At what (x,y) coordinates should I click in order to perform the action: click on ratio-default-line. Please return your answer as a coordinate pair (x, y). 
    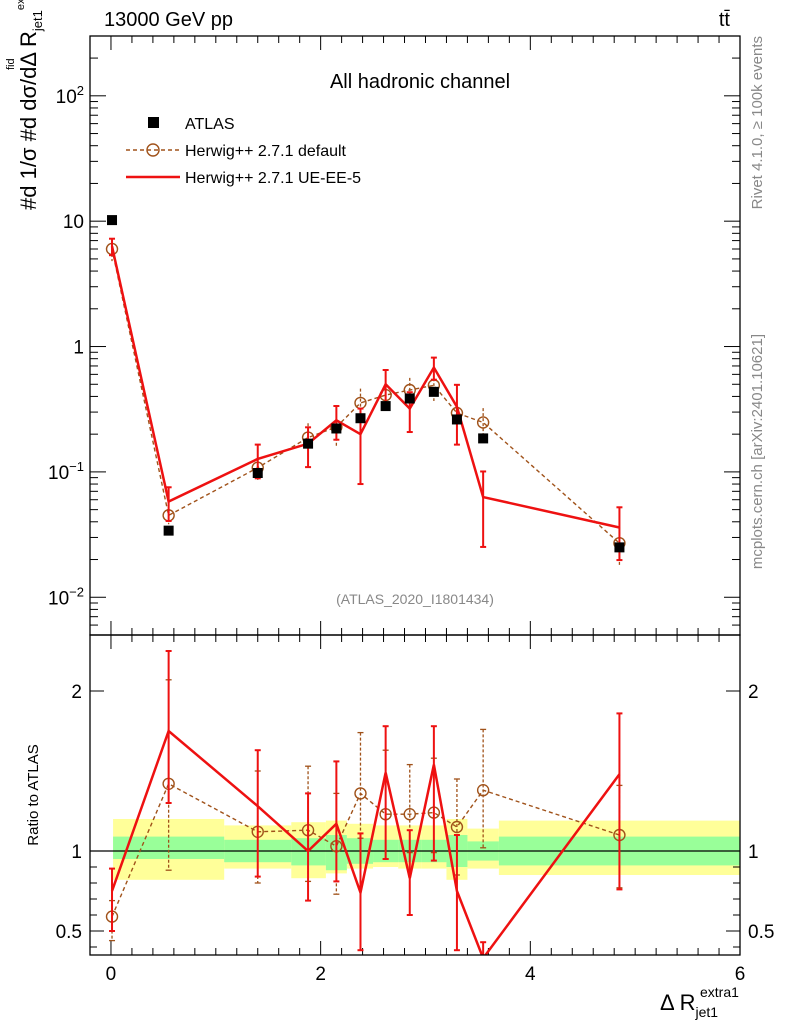
    Looking at the image, I should click on (365, 849).